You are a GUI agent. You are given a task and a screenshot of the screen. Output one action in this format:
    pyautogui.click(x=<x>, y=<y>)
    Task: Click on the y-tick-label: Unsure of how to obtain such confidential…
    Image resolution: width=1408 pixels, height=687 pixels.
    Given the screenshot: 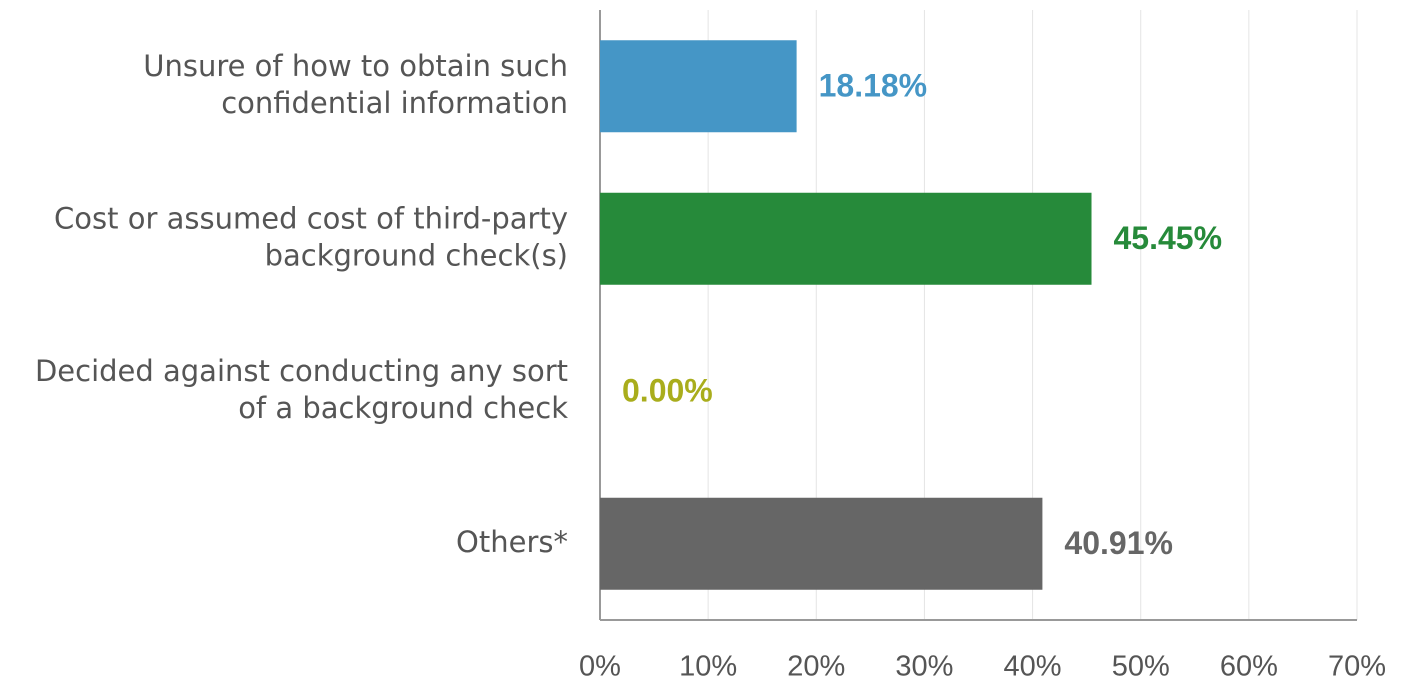 What is the action you would take?
    pyautogui.click(x=355, y=84)
    